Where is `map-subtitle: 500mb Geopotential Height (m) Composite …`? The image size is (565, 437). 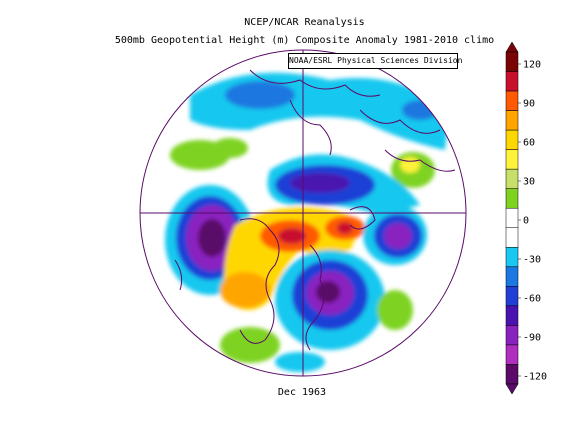 map-subtitle: 500mb Geopotential Height (m) Composite … is located at coordinates (304, 40).